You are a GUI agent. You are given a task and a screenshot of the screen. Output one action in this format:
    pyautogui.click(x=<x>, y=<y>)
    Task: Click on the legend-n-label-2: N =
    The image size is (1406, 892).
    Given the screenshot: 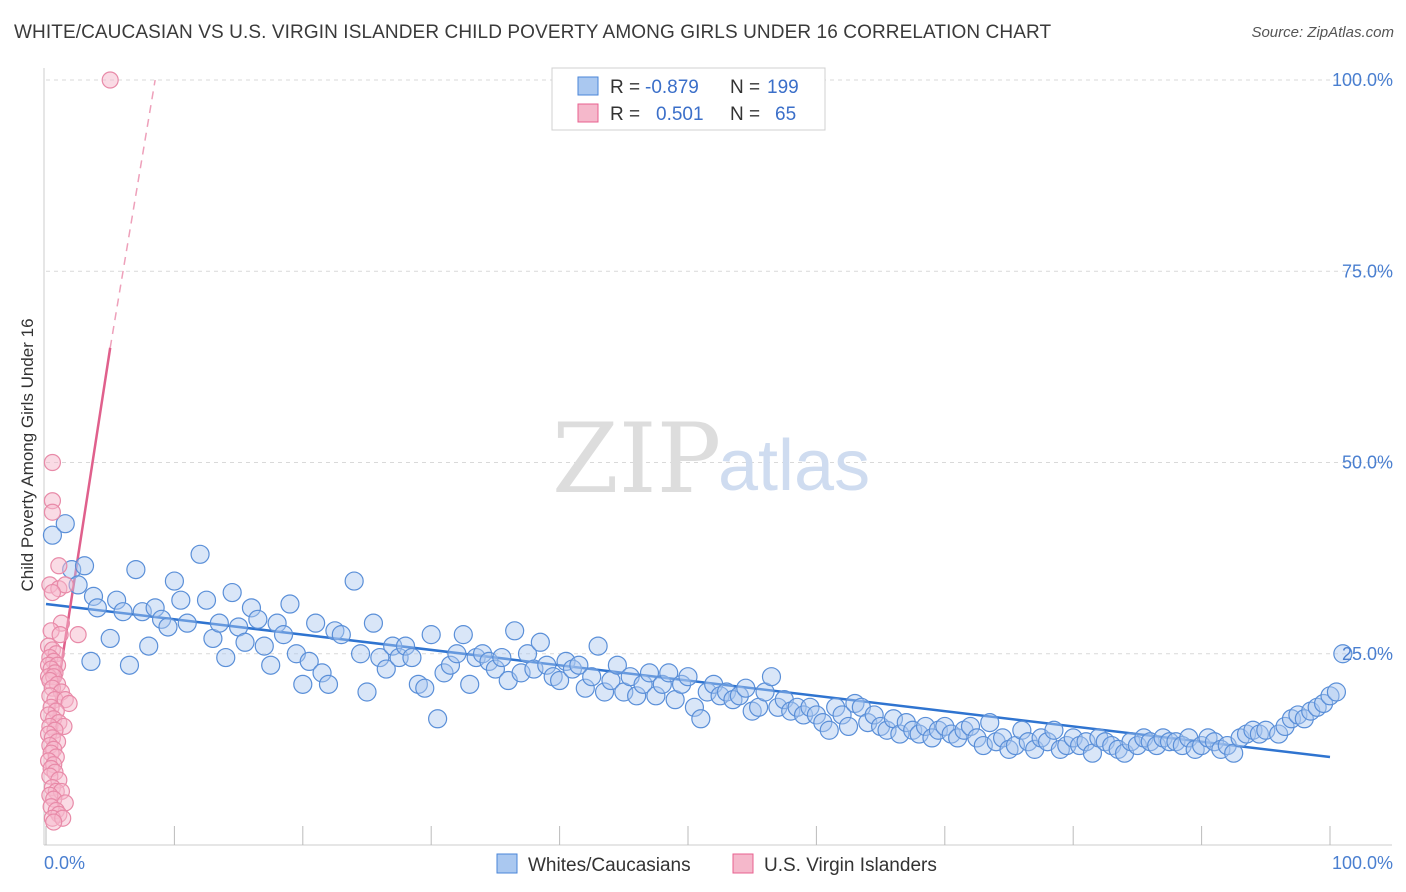 What is the action you would take?
    pyautogui.click(x=745, y=114)
    